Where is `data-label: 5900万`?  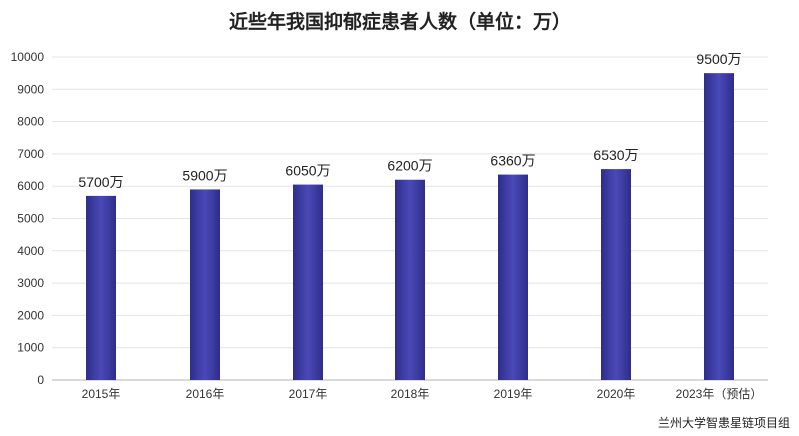
data-label: 5900万 is located at coordinates (204, 175).